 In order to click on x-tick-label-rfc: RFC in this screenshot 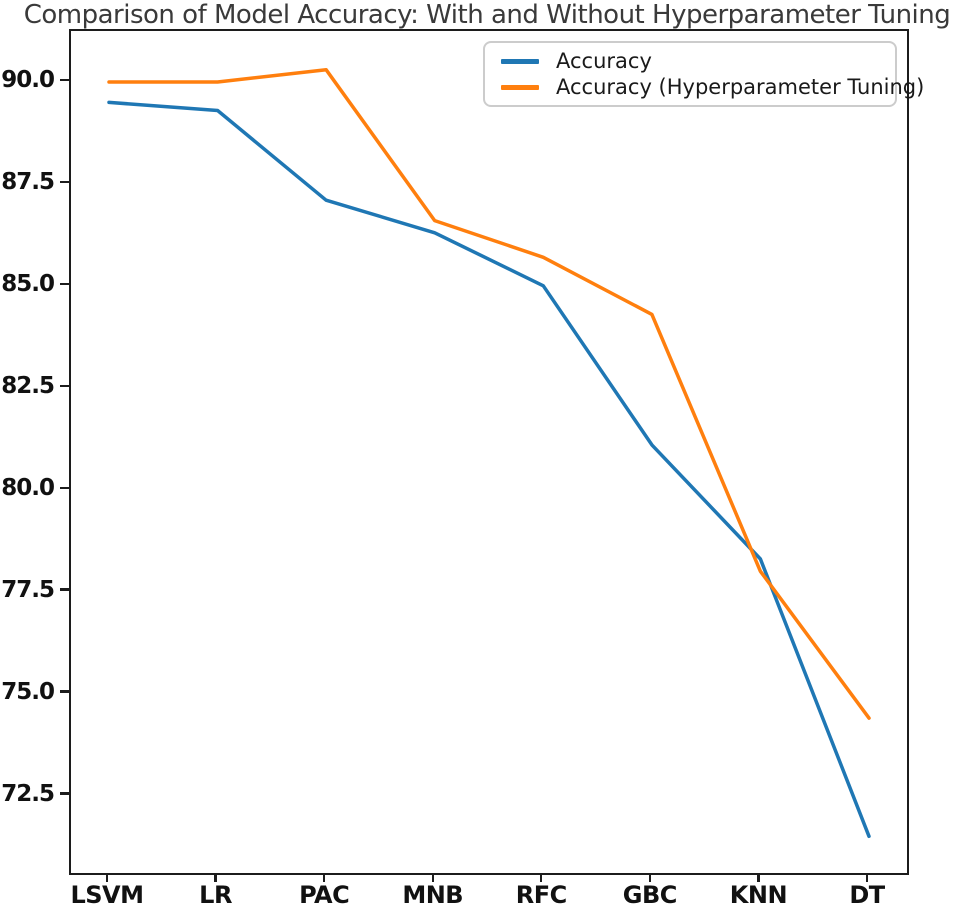, I will do `click(541, 893)`.